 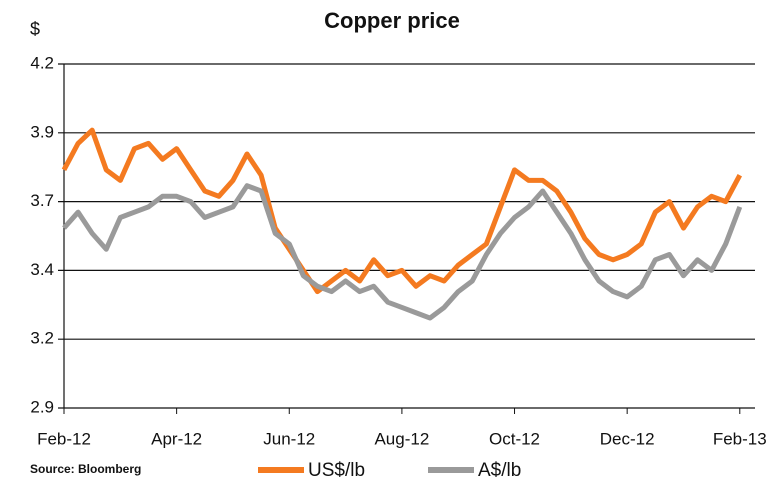 I want to click on y-tick-label: 3.2, so click(x=42, y=338).